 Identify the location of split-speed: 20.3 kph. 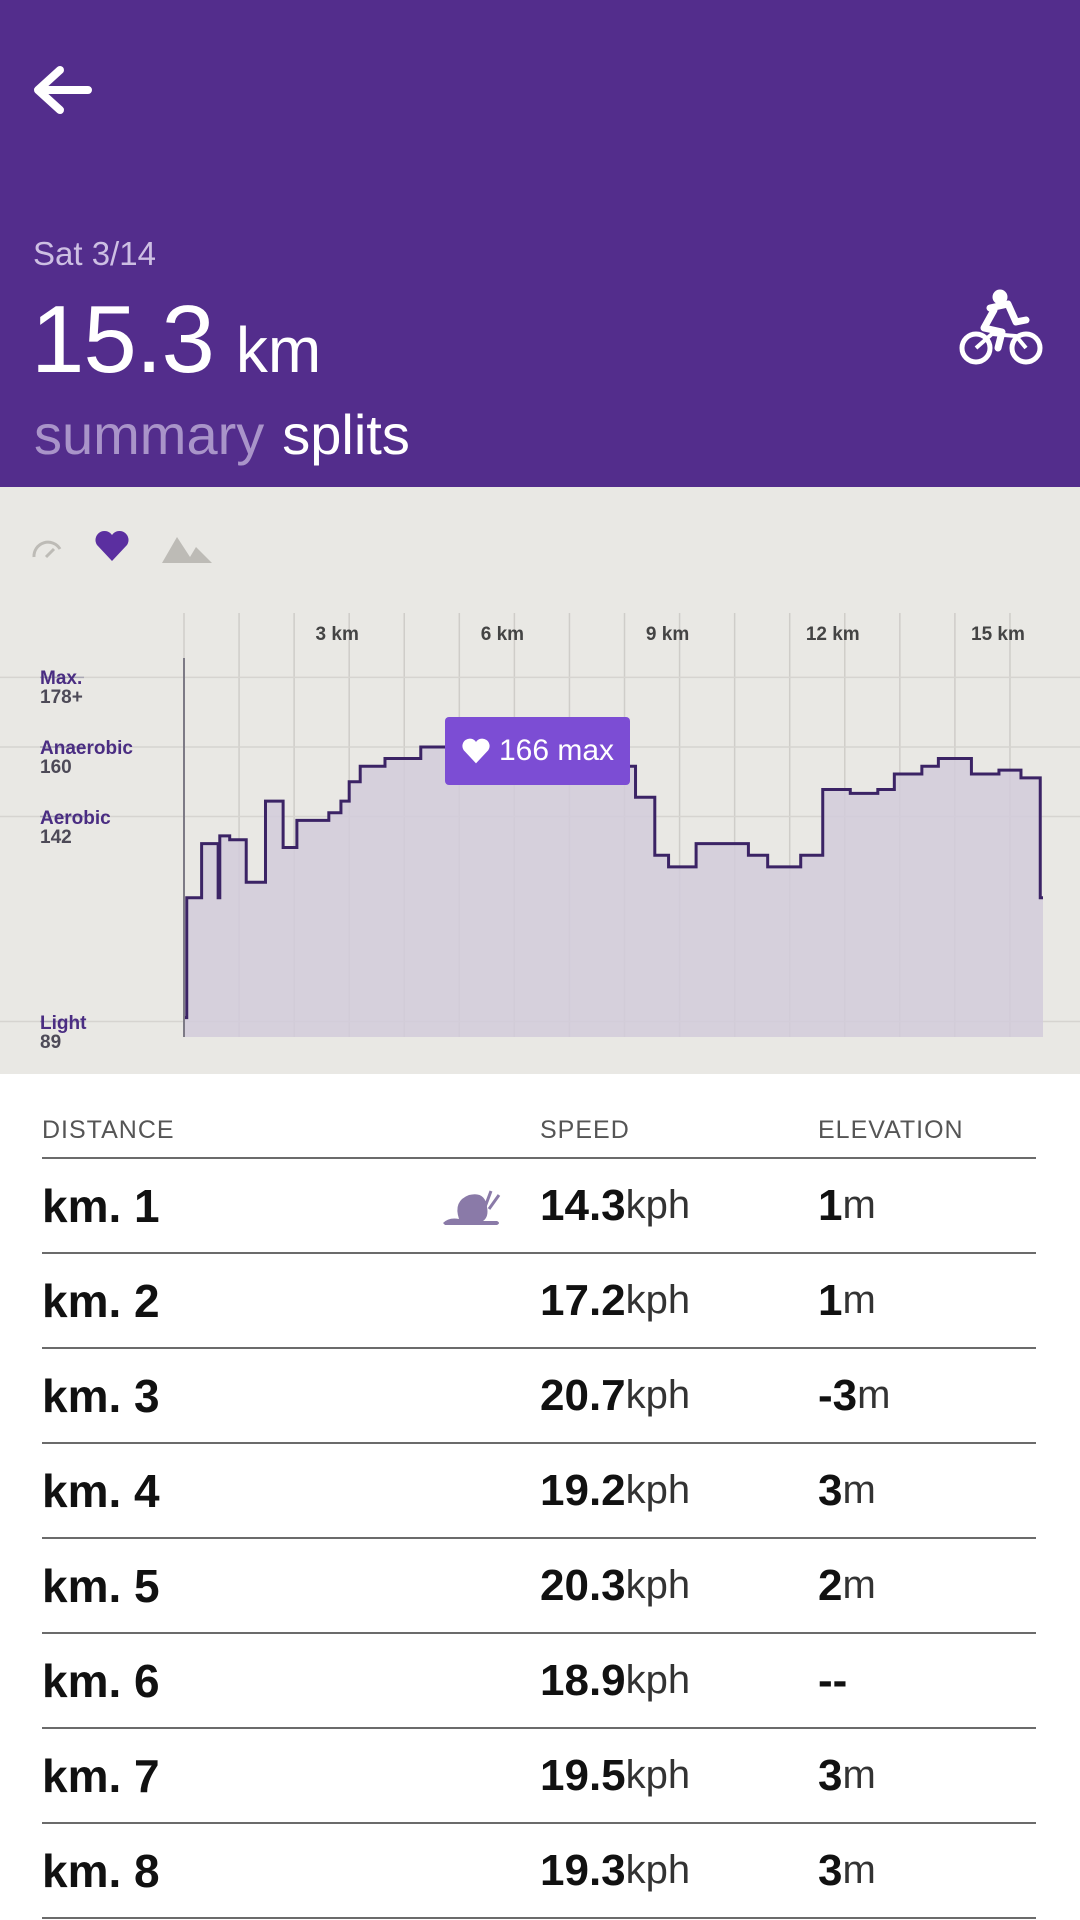
(615, 1585).